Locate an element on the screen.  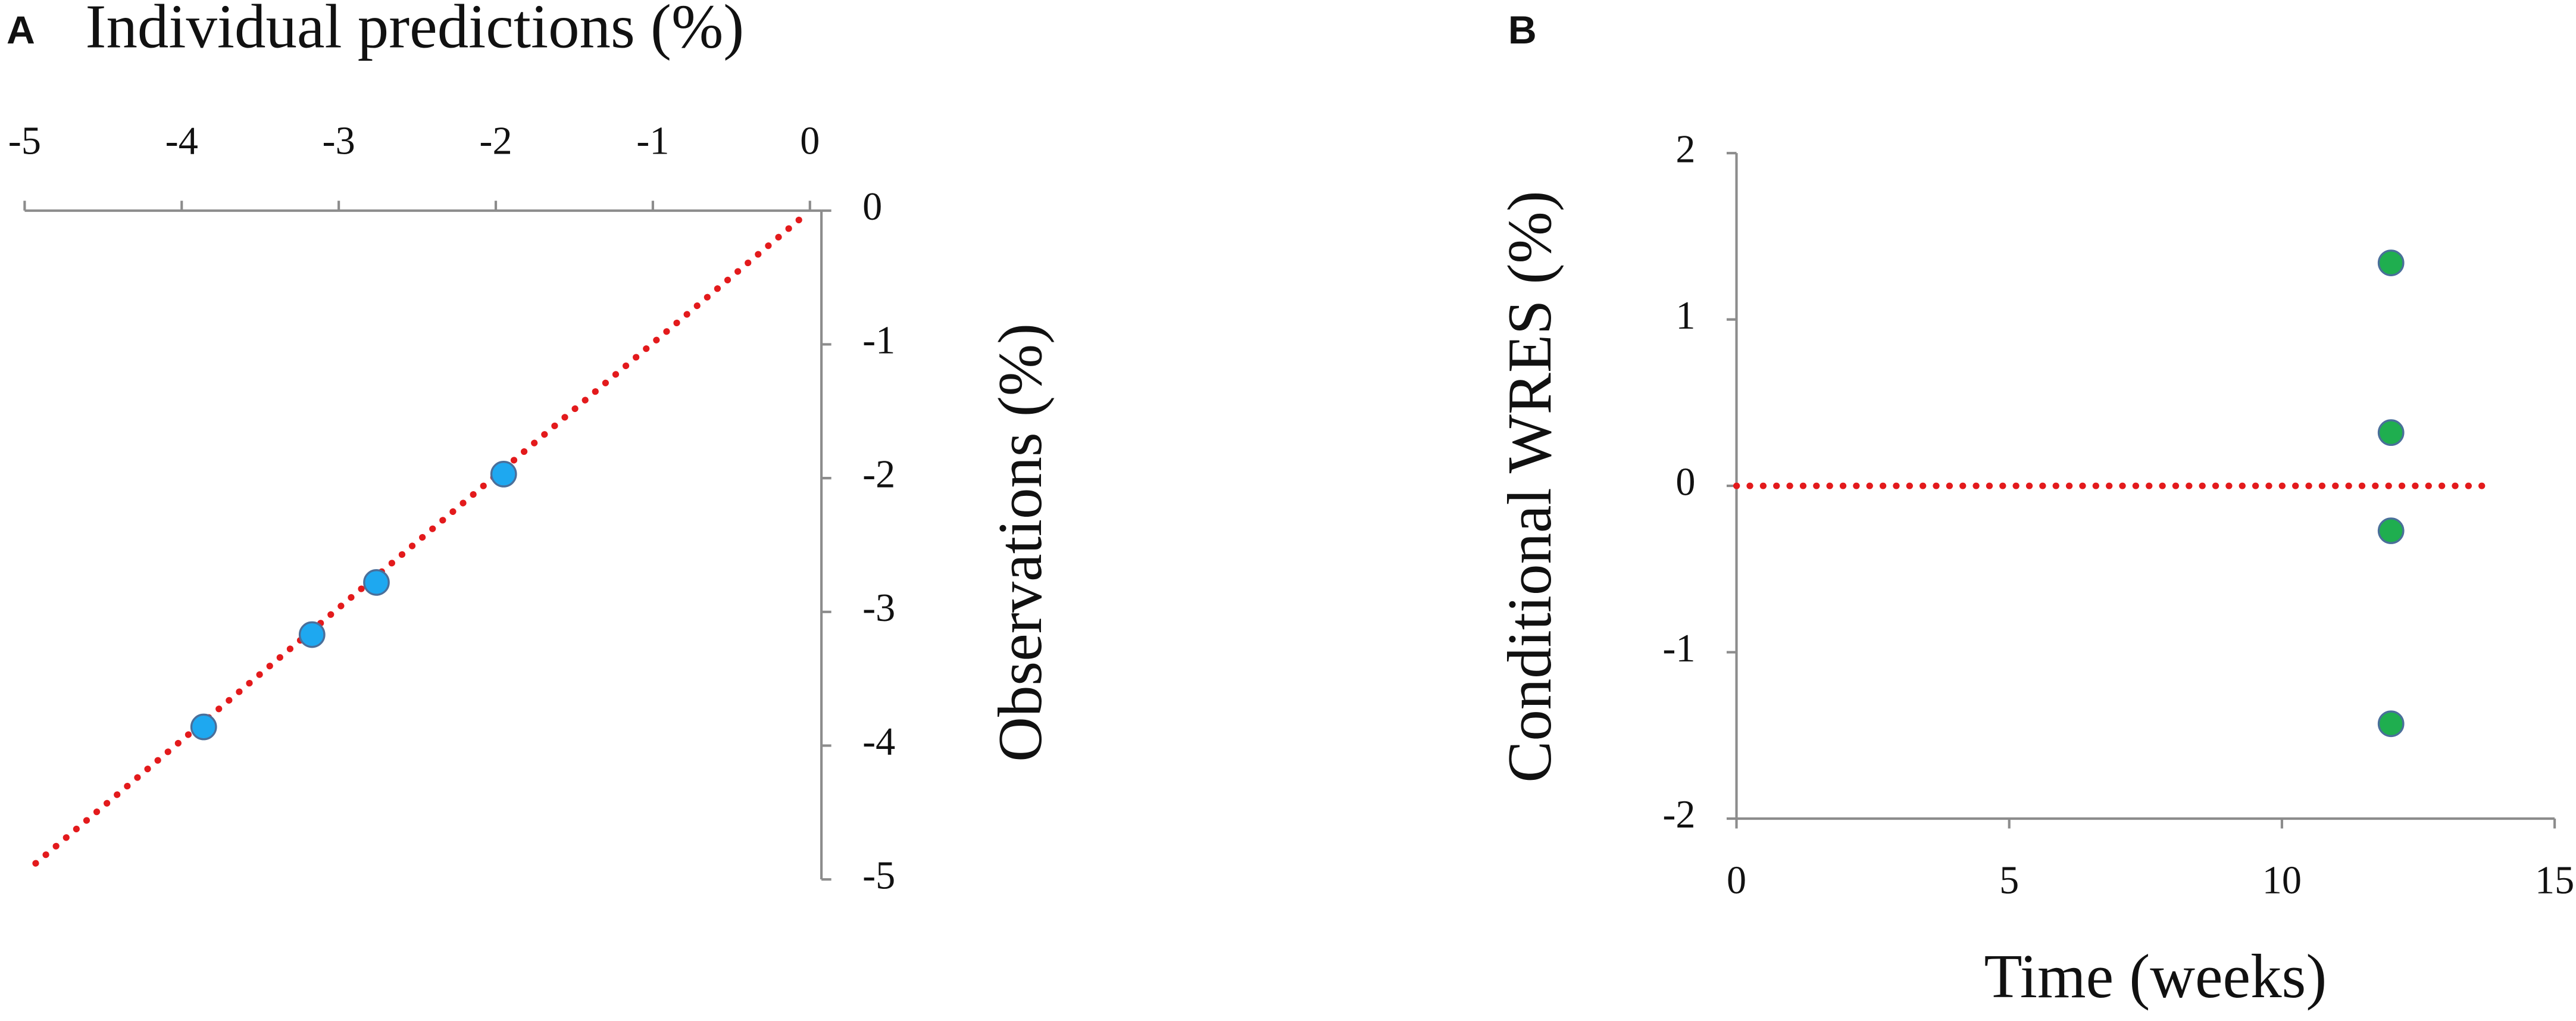
x-axis-title: Time (weeks) is located at coordinates (2155, 976).